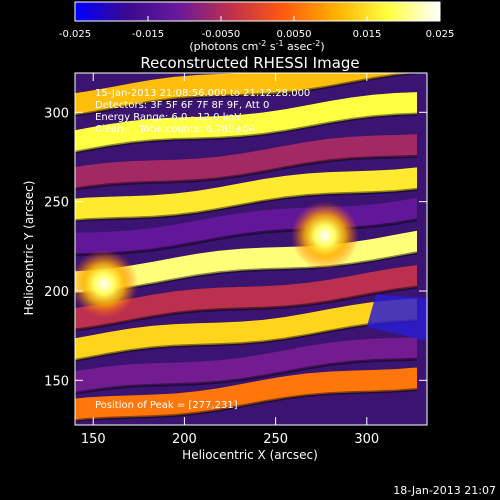 Image resolution: width=500 pixels, height=500 pixels. What do you see at coordinates (256, 28) in the screenshot?
I see `colorbar-ticks: -0.025 -0.015 -0.0050 0.0050 0.015 0.025` at bounding box center [256, 28].